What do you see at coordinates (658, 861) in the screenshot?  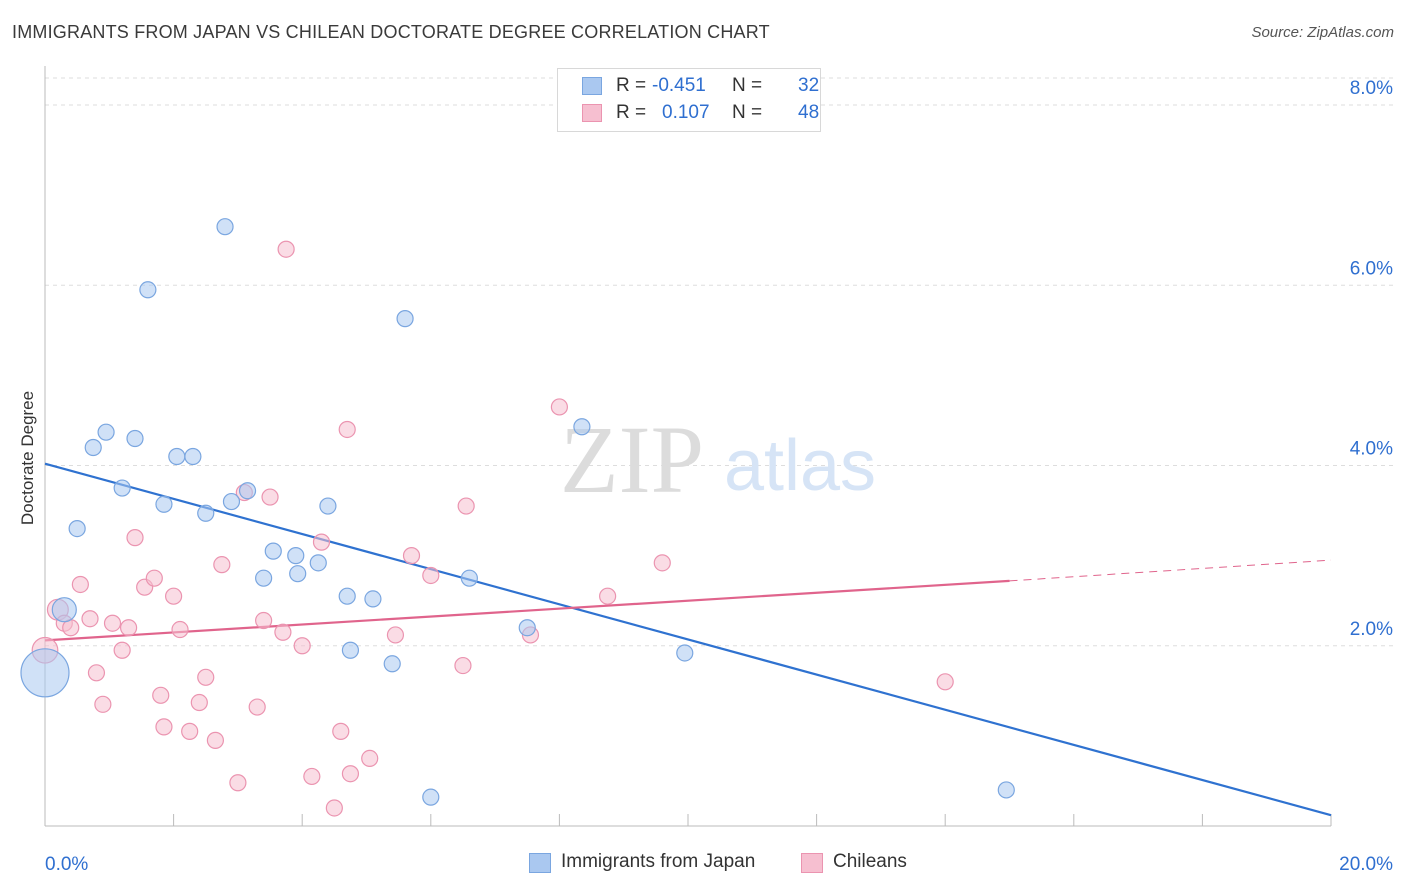 I see `series-name-japan: Immigrants from Japan` at bounding box center [658, 861].